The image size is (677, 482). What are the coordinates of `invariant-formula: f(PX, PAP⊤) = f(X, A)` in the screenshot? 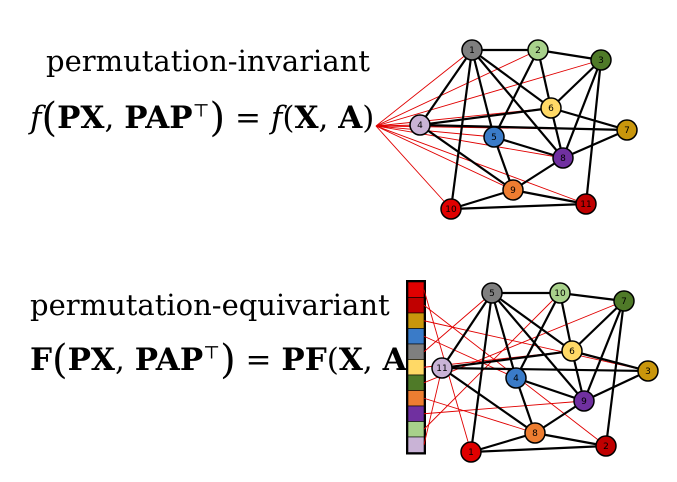 It's located at (202, 118).